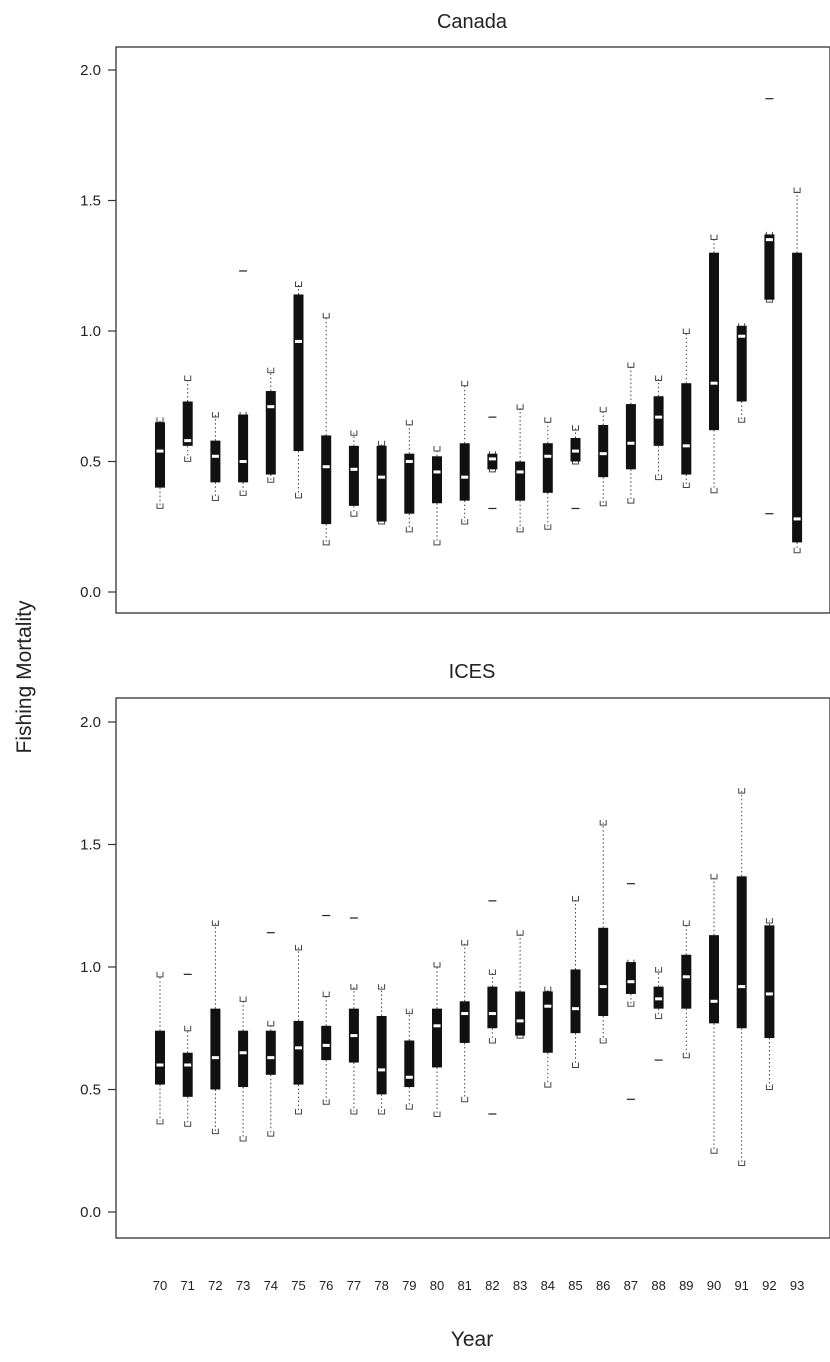 The height and width of the screenshot is (1362, 830). Describe the element at coordinates (90, 1090) in the screenshot. I see `y-tick-label: 0.5` at that location.